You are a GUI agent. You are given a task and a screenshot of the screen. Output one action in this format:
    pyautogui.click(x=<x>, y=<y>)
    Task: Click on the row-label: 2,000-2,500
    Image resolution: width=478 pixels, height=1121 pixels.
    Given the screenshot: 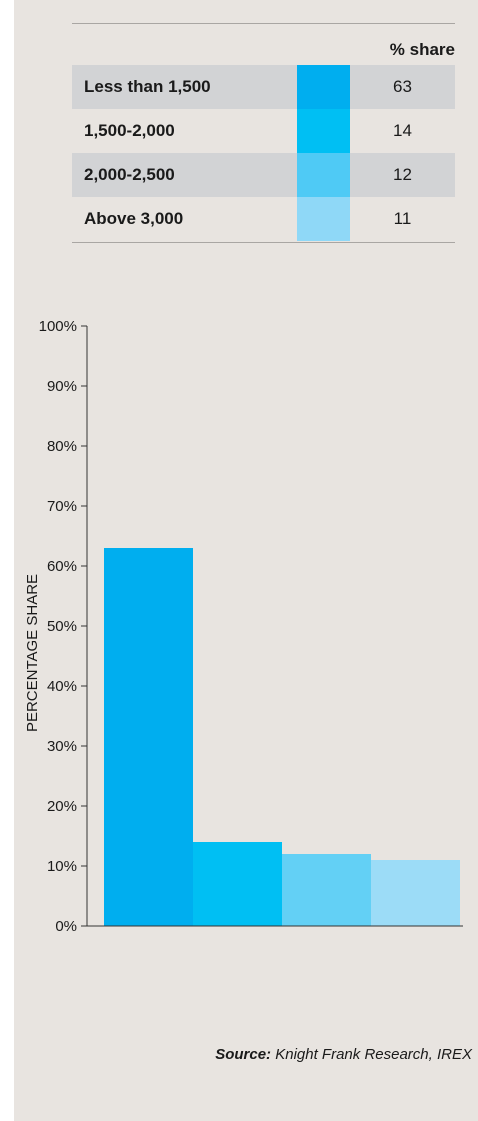 What is the action you would take?
    pyautogui.click(x=129, y=174)
    